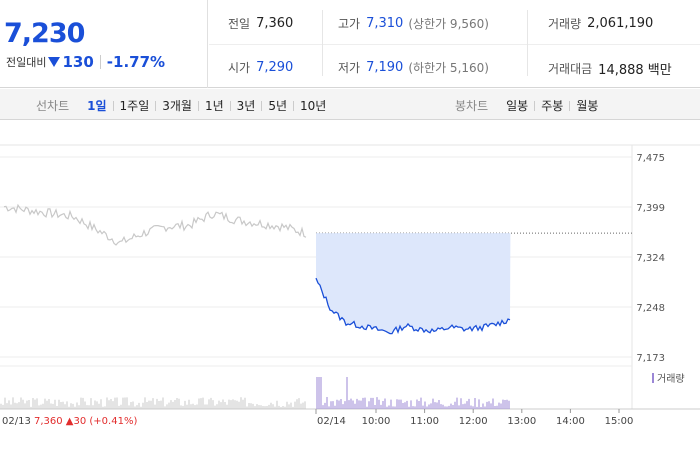  What do you see at coordinates (53, 106) in the screenshot?
I see `line-chart-title: 선차트` at bounding box center [53, 106].